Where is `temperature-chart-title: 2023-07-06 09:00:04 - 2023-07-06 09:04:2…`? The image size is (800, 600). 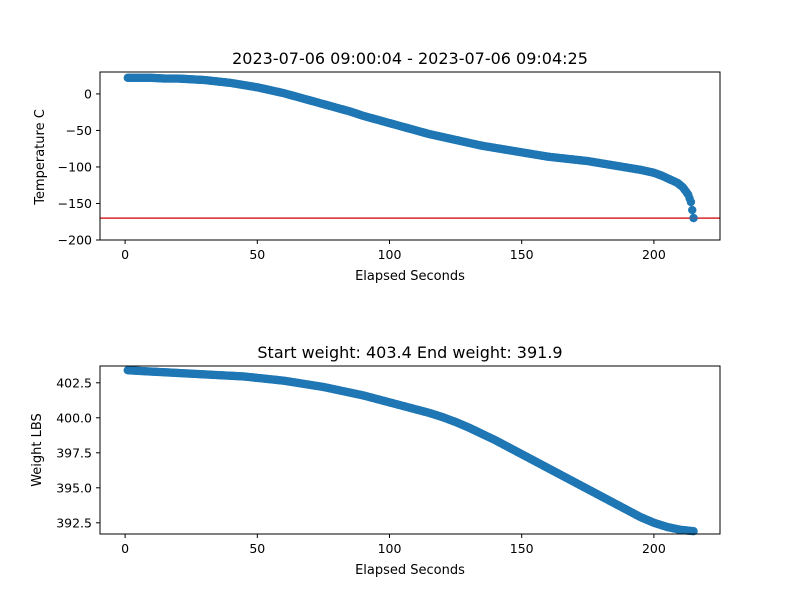 temperature-chart-title: 2023-07-06 09:00:04 - 2023-07-06 09:04:2… is located at coordinates (410, 58).